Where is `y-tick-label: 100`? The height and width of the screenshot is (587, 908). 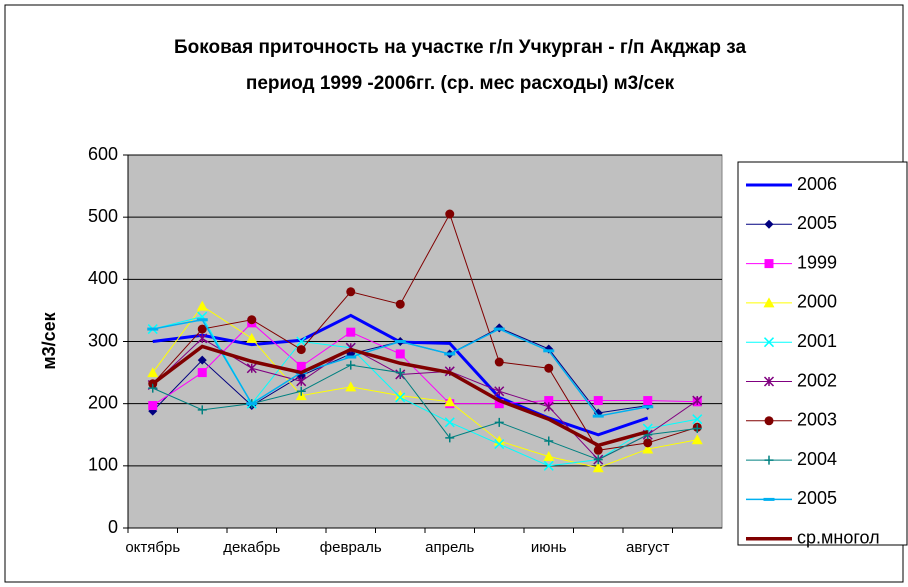 y-tick-label: 100 is located at coordinates (103, 465).